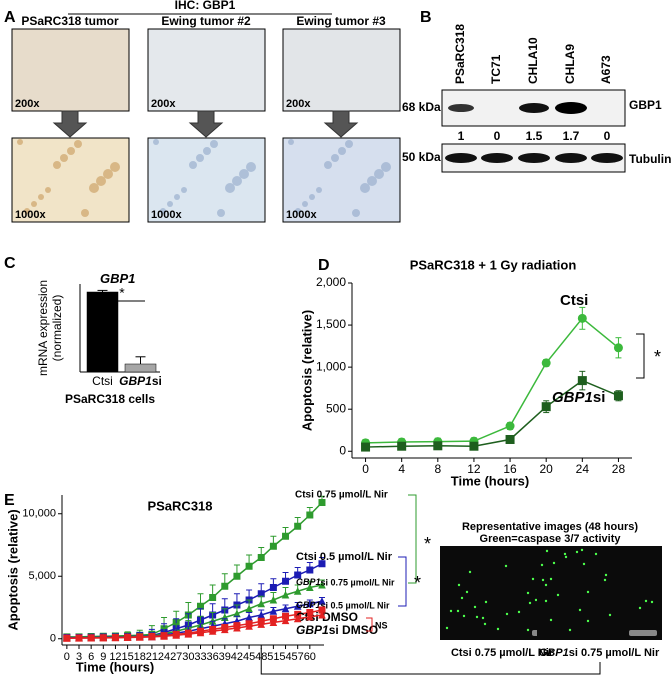 Image resolution: width=672 pixels, height=685 pixels. Describe the element at coordinates (643, 633) in the screenshot. I see `scale-bar-box` at that location.